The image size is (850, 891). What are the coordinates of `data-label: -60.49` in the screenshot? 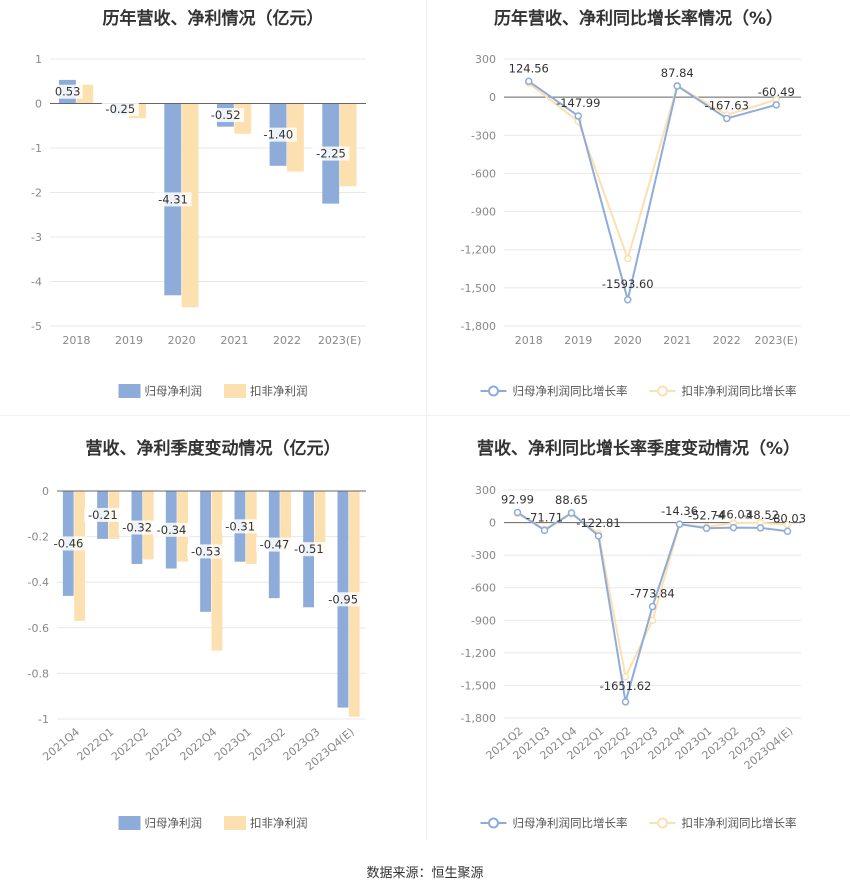 It's located at (776, 92).